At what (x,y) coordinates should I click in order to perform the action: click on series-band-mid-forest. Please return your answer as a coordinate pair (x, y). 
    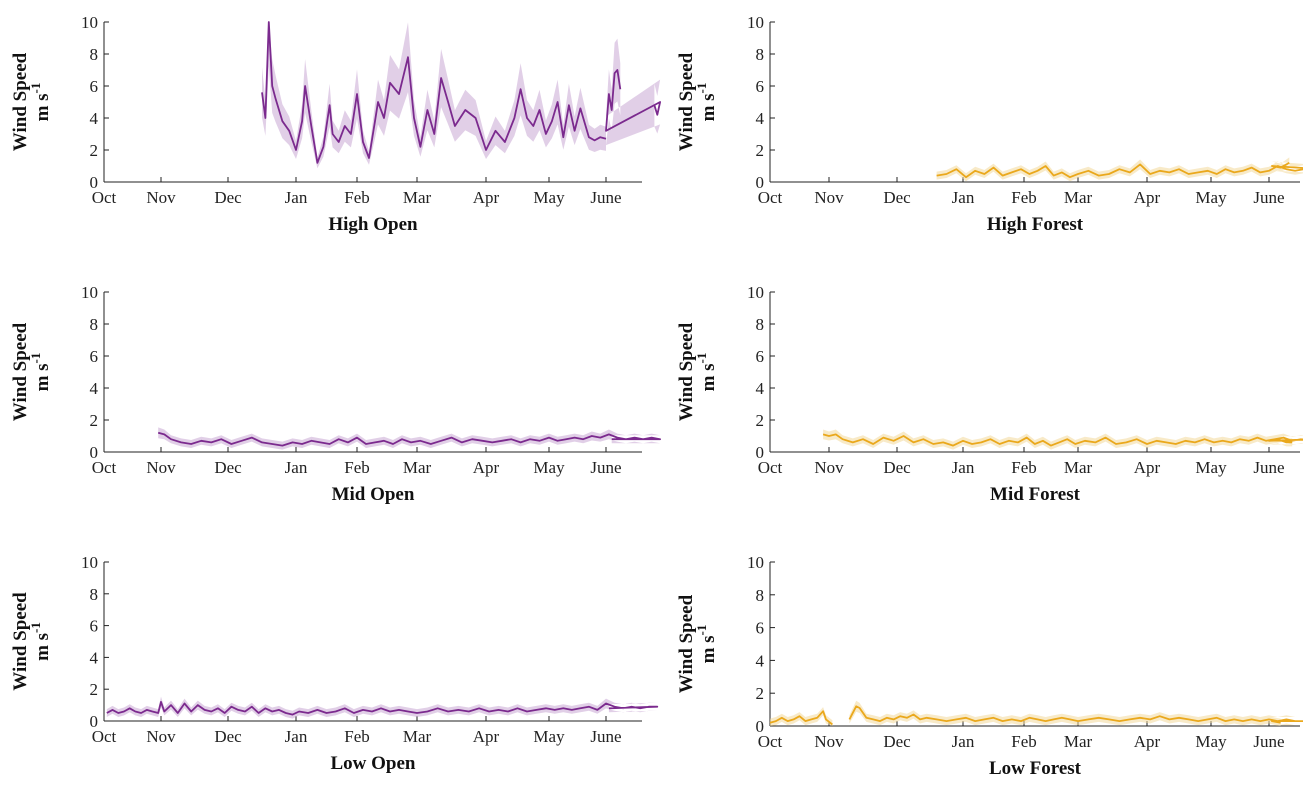
    Looking at the image, I should click on (1063, 439).